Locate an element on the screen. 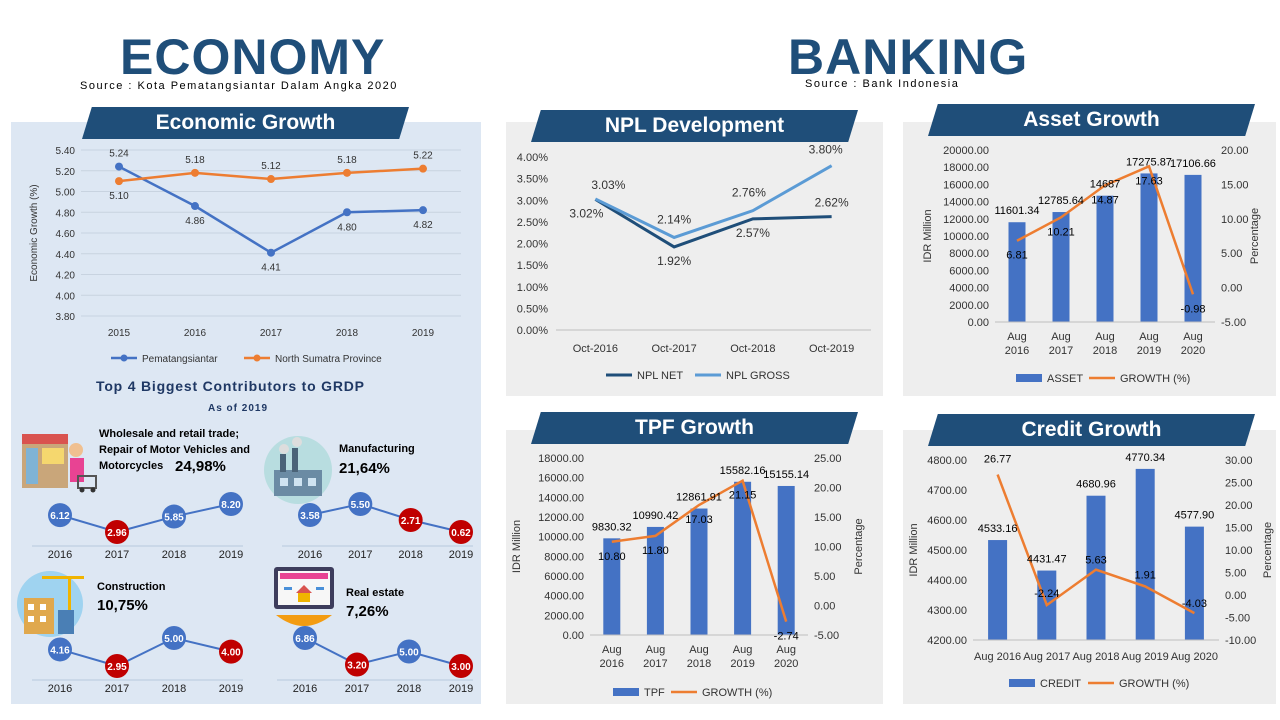  bar-label: 4431.47 is located at coordinates (1047, 560).